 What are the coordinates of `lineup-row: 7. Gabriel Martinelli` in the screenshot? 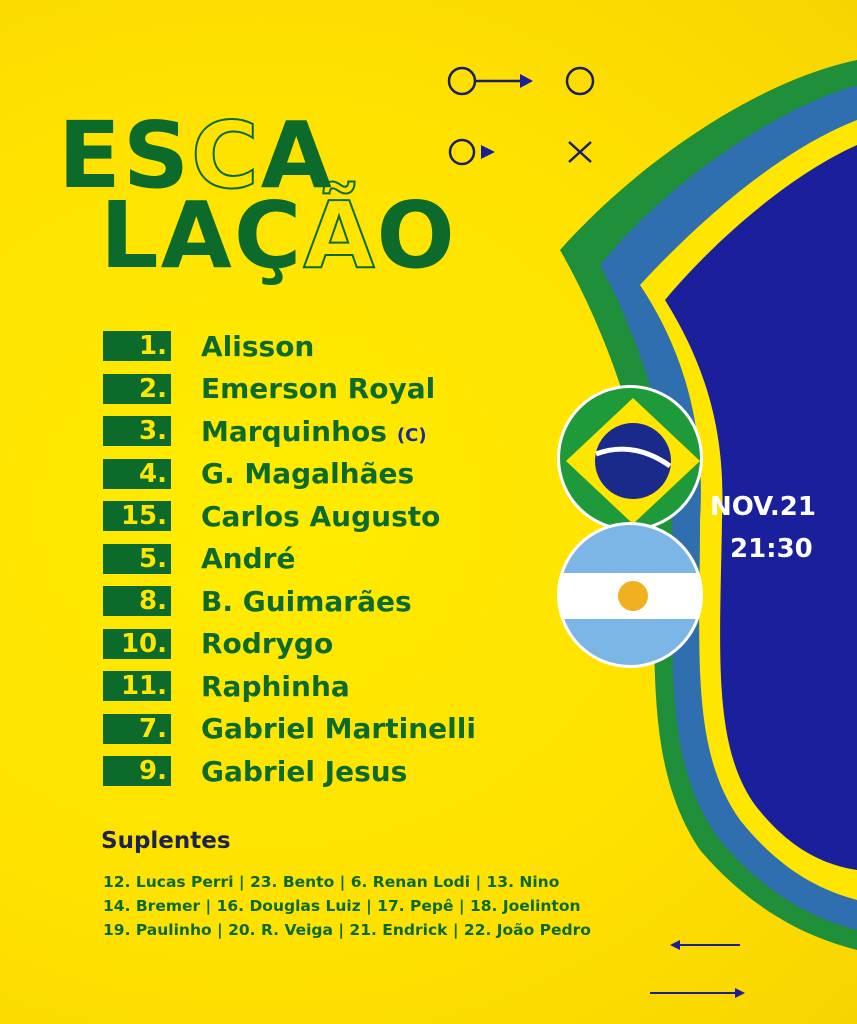 It's located at (289, 729).